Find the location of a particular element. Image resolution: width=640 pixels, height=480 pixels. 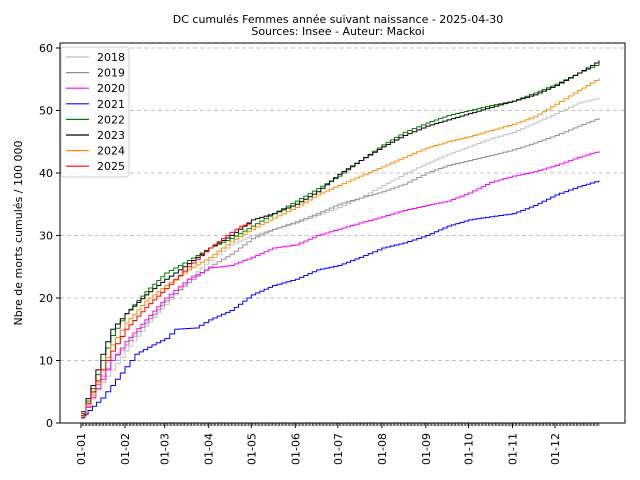

legend-label-2020: 2020 is located at coordinates (111, 88).